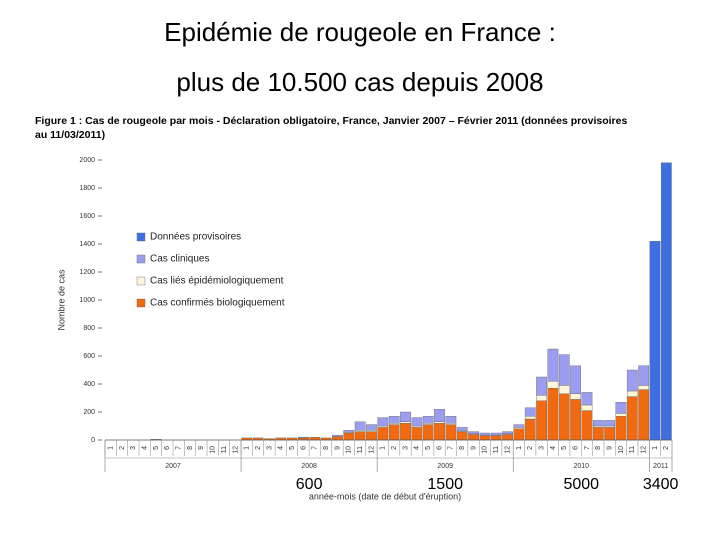  I want to click on y-tick-label: 0, so click(93, 440).